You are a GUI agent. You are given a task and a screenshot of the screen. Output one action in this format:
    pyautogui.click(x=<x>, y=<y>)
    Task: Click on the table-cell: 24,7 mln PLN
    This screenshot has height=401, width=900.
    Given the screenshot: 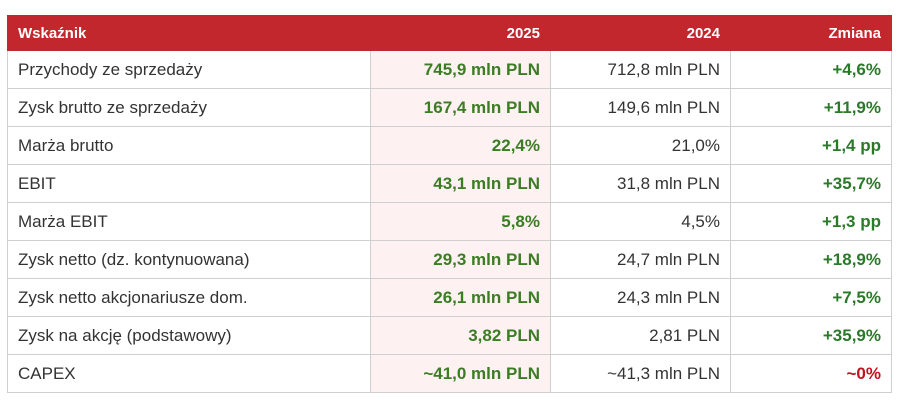 What is the action you would take?
    pyautogui.click(x=640, y=259)
    